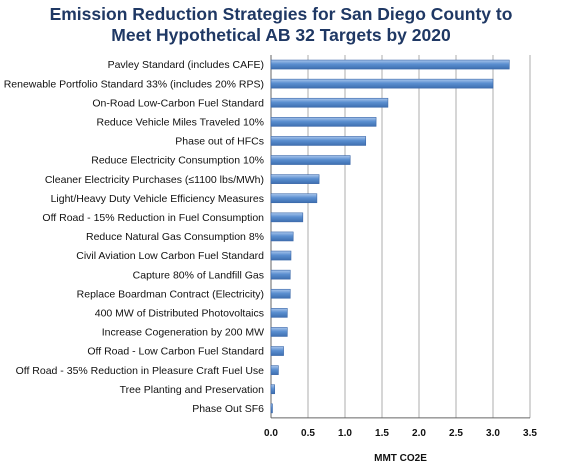 This screenshot has width=562, height=474. Describe the element at coordinates (177, 161) in the screenshot. I see `category-label: Reduce Electricity Consumption 10%` at that location.